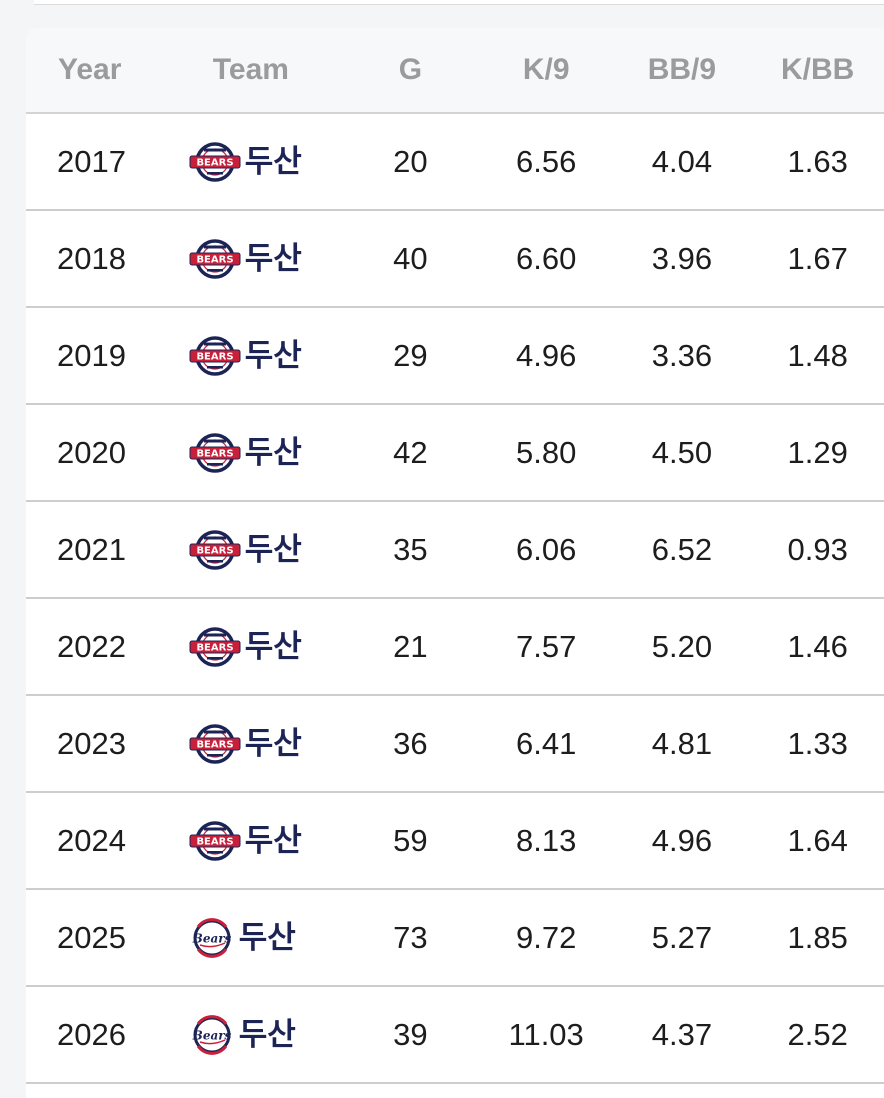  I want to click on kbb-cell: 1.67, so click(817, 259).